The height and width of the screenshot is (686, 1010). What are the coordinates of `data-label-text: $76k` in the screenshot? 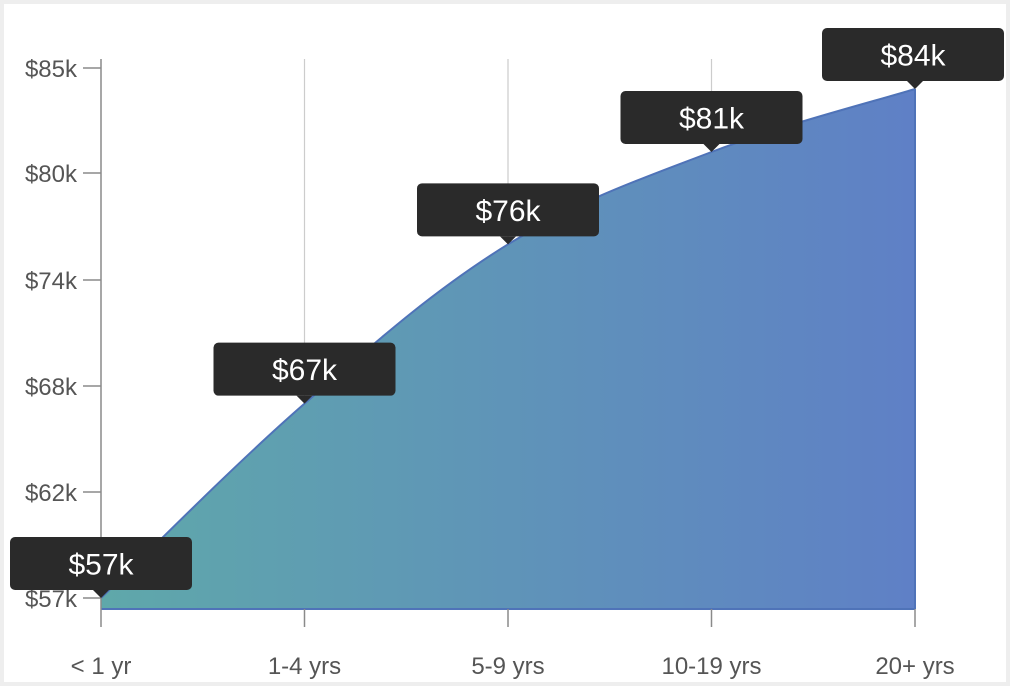 It's located at (508, 211).